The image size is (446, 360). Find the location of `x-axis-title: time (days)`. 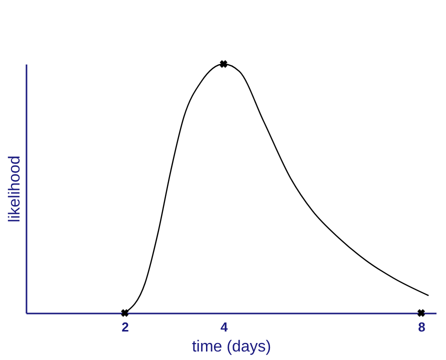

x-axis-title: time (days) is located at coordinates (232, 347).